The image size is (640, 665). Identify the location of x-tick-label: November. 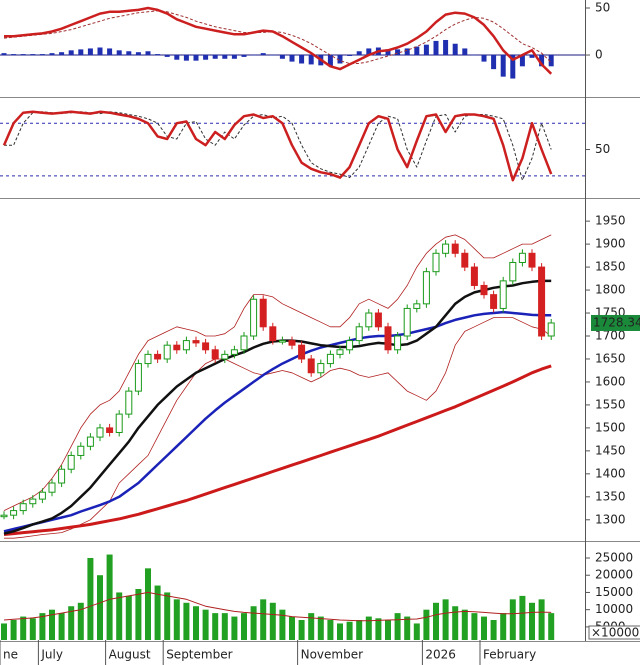
(332, 655).